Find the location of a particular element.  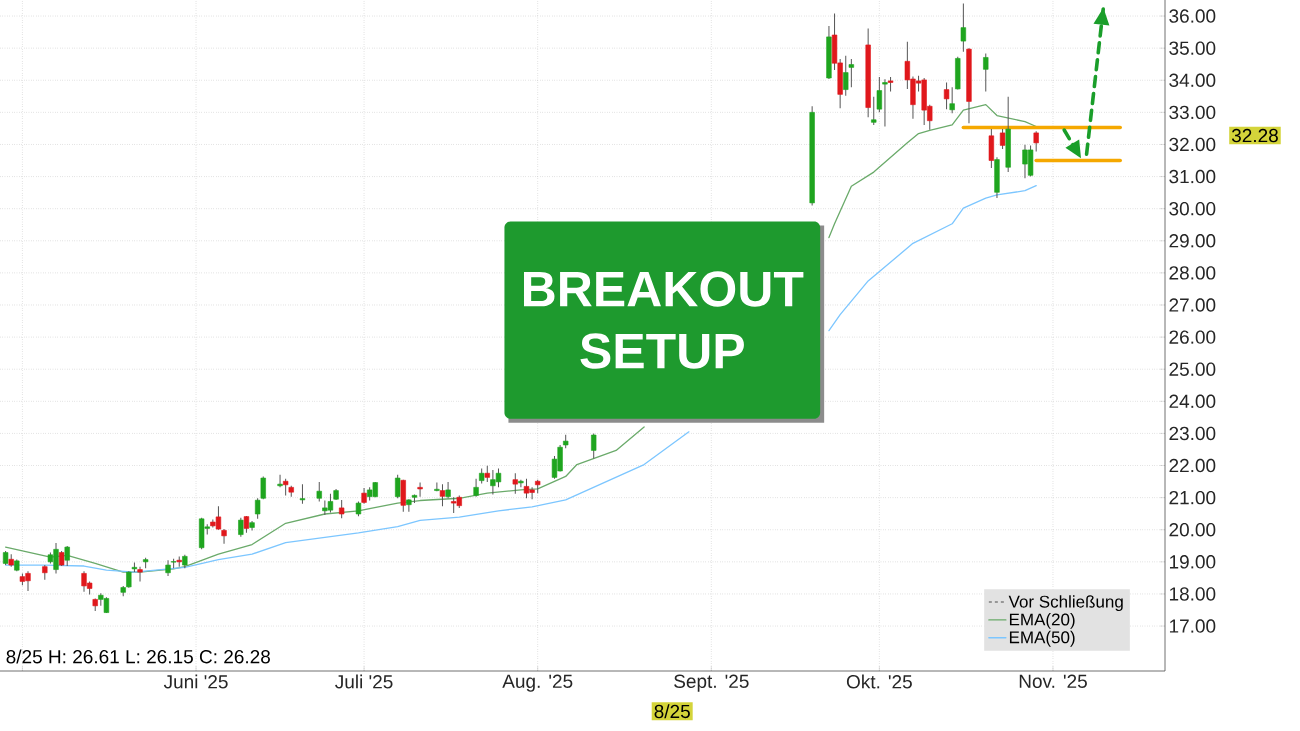

y-tick-label: 21.00 is located at coordinates (1192, 497).